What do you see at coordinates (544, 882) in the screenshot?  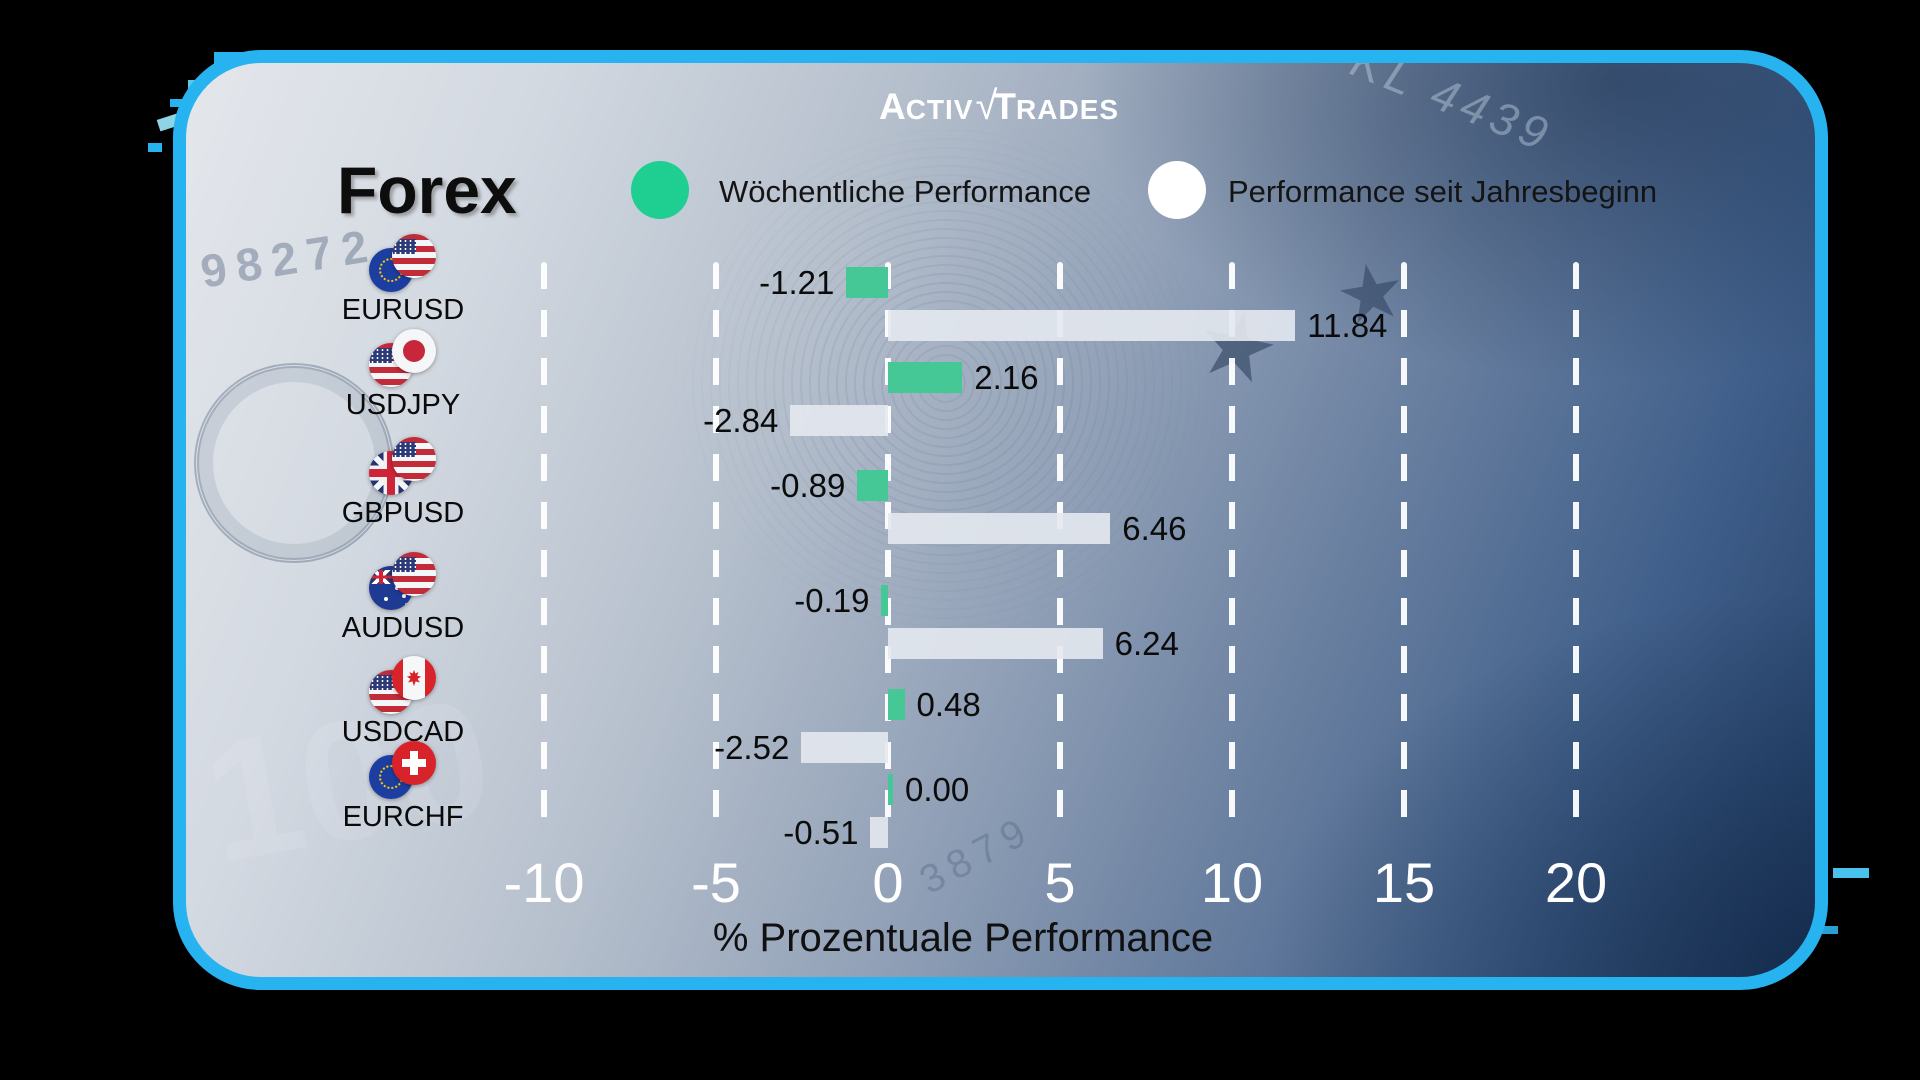 I see `x-tick-label--10: -10` at bounding box center [544, 882].